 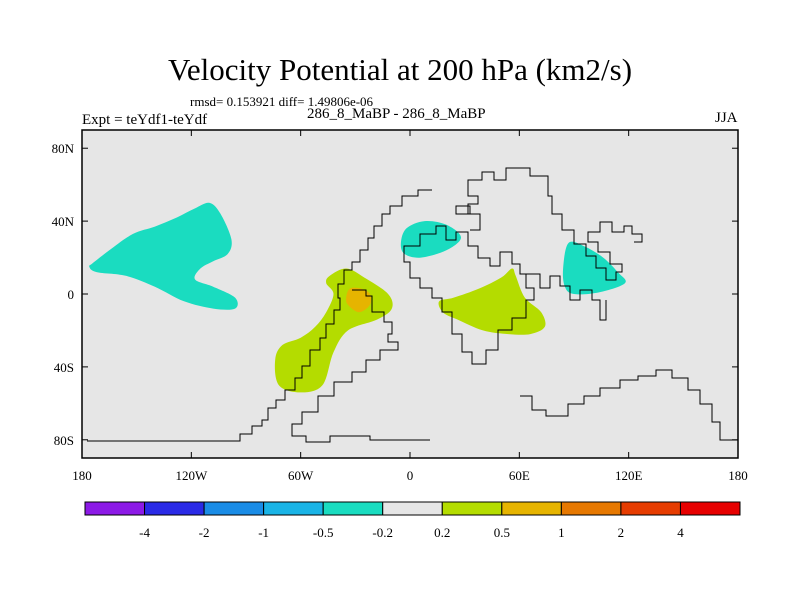 What do you see at coordinates (410, 475) in the screenshot?
I see `x-tick-label: 0` at bounding box center [410, 475].